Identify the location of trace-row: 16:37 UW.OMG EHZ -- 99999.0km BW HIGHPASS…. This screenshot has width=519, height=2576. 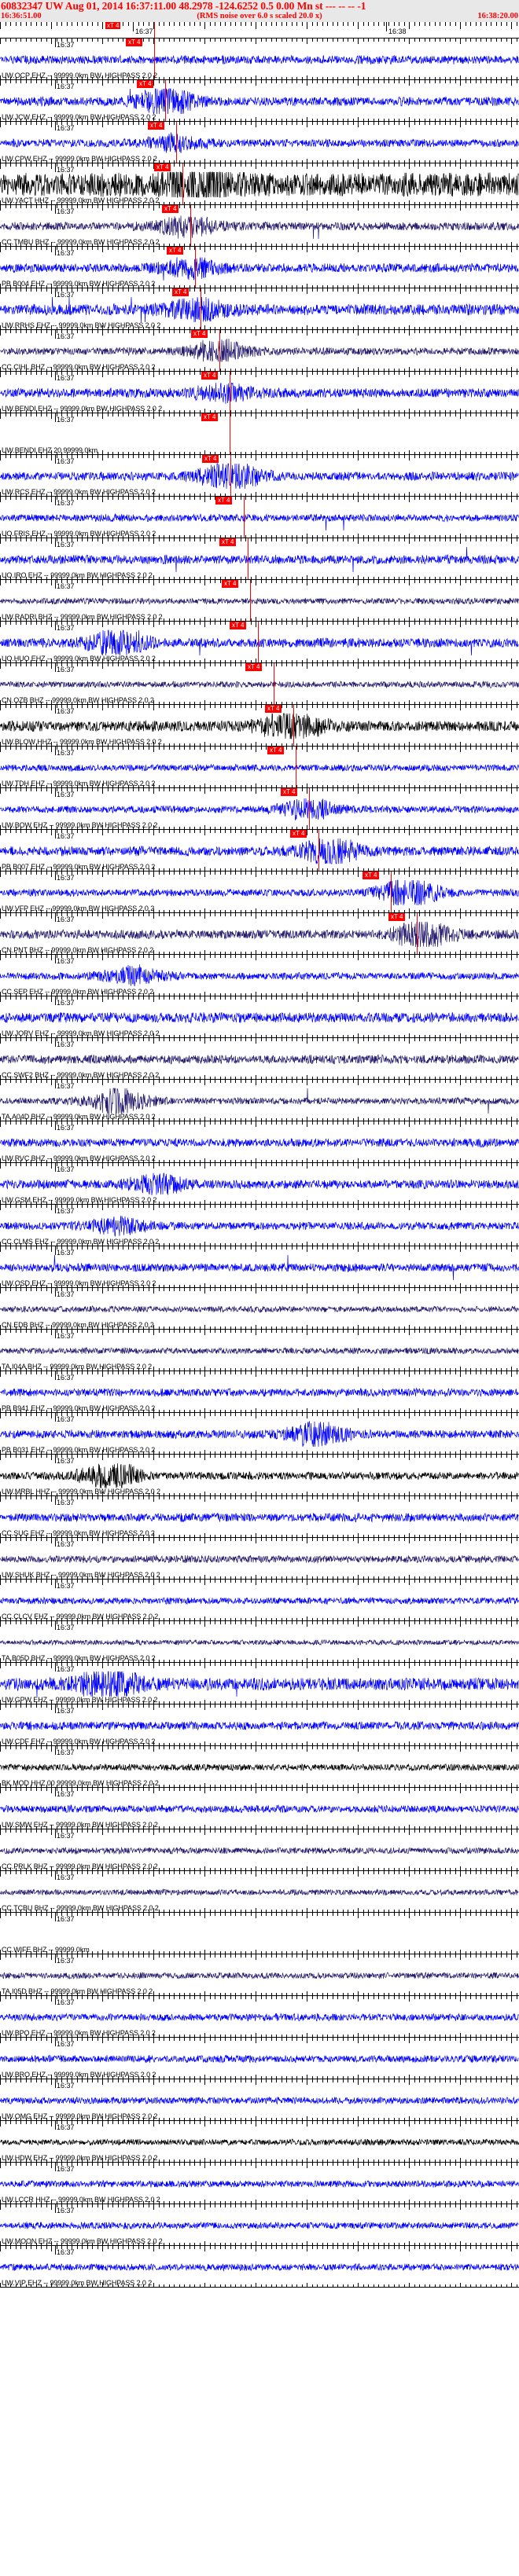
(259, 2100).